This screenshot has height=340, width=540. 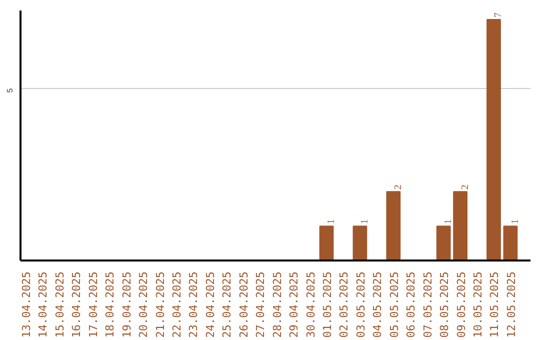 What do you see at coordinates (10, 90) in the screenshot?
I see `y-tick-label: 5` at bounding box center [10, 90].